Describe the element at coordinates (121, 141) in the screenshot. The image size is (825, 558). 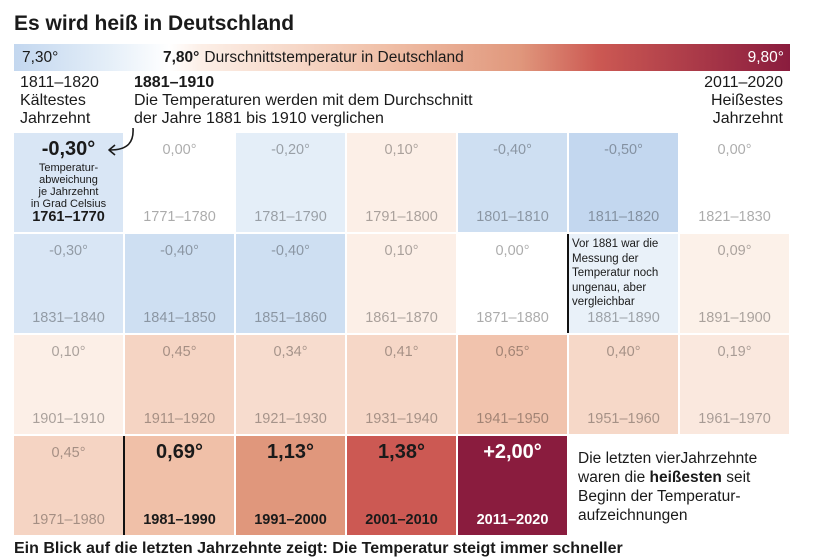
I see `curved-arrow-icon` at that location.